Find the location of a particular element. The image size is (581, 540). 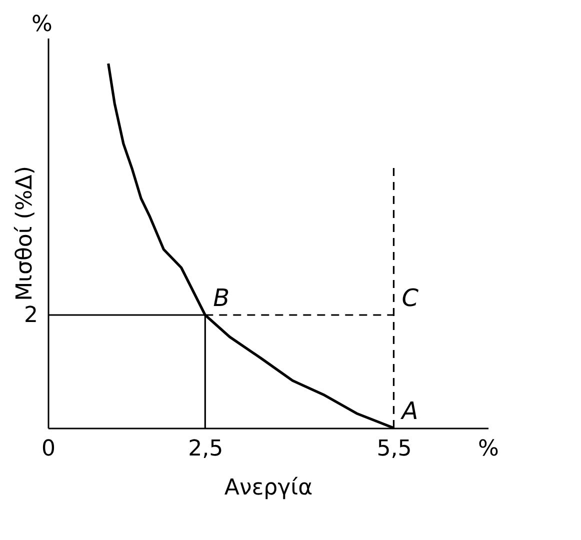

annotation: 2 is located at coordinates (31, 315).